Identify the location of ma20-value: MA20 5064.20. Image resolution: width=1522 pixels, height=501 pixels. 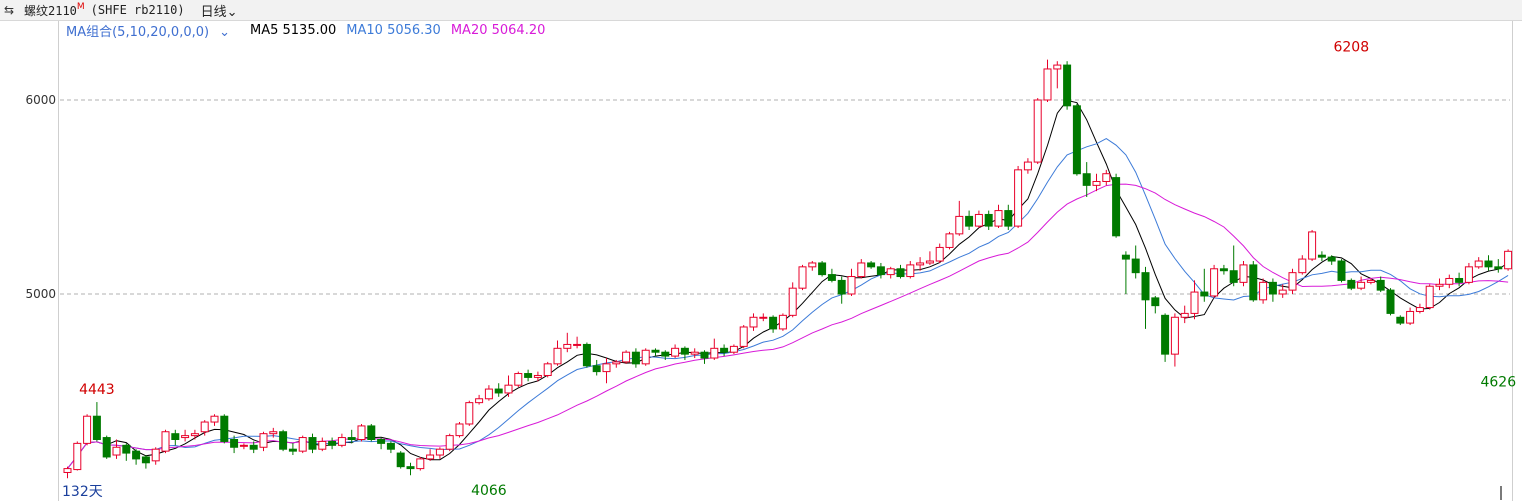
(498, 30).